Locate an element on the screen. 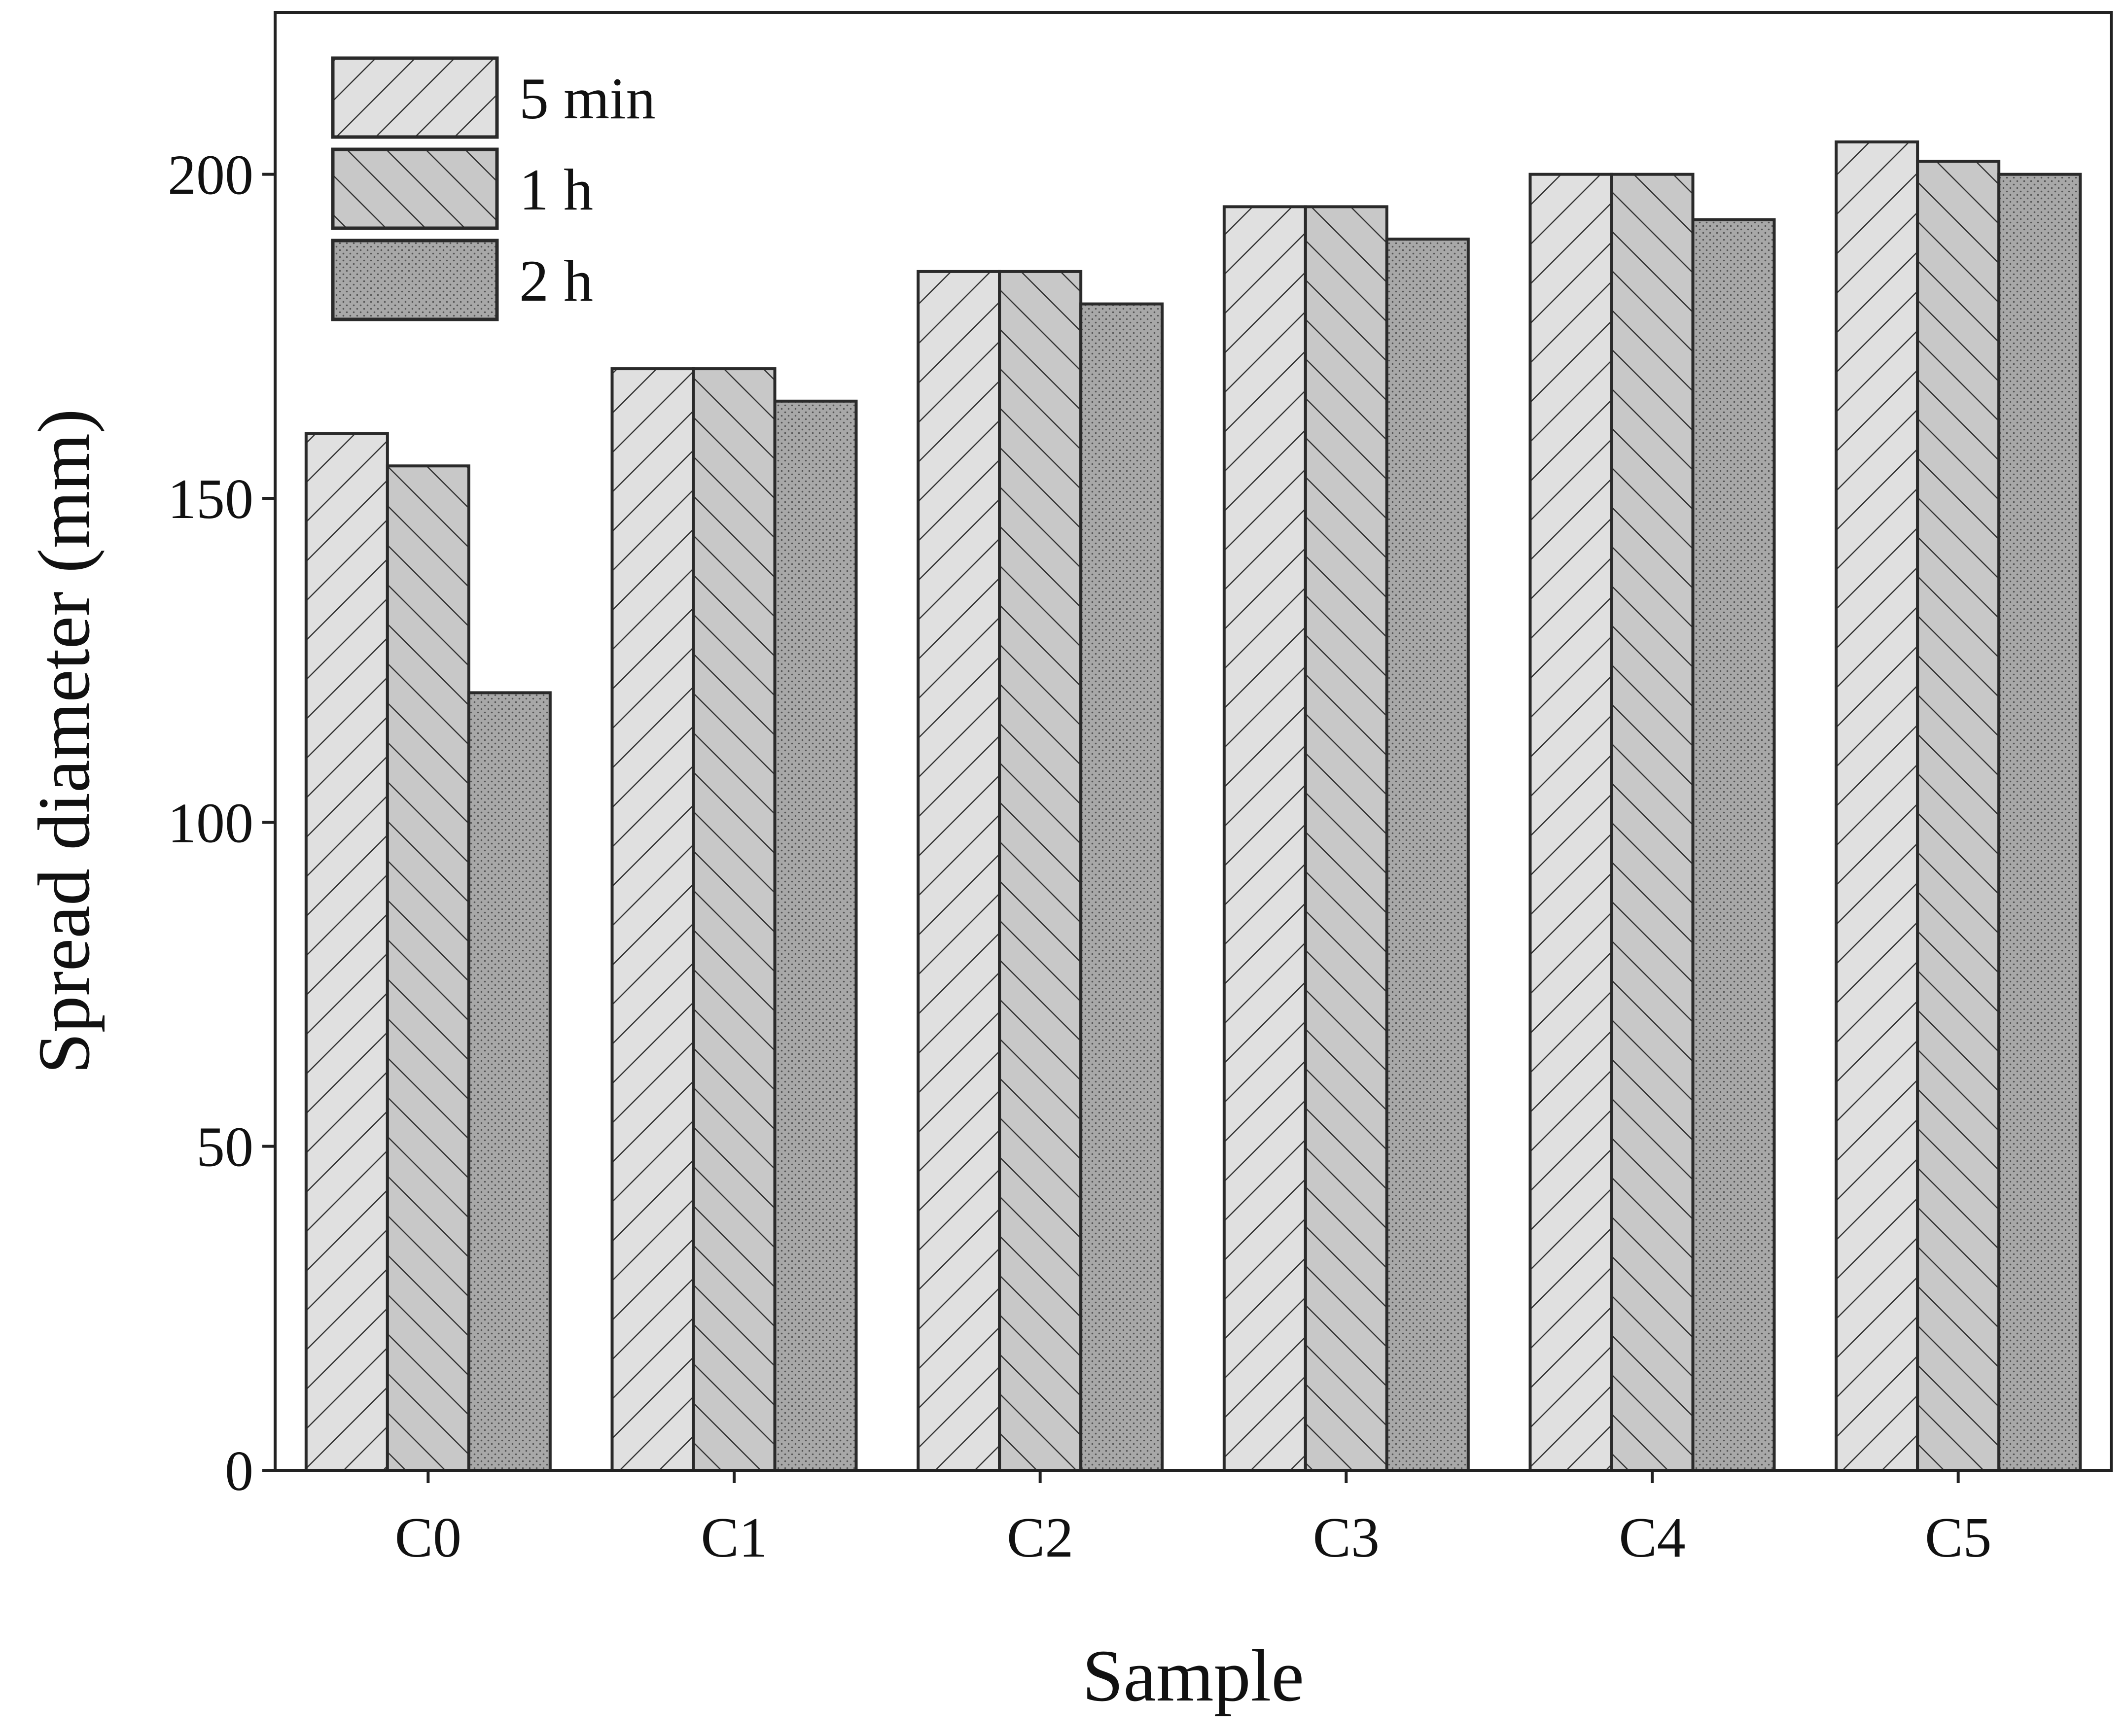 This screenshot has width=2126, height=1736. bar-c5-5-min is located at coordinates (1877, 806).